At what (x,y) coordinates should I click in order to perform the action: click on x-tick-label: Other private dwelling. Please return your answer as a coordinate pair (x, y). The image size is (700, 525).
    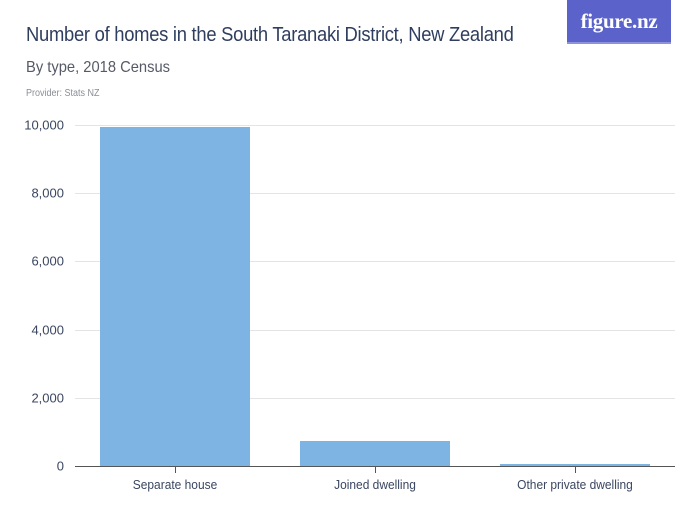
    Looking at the image, I should click on (575, 484).